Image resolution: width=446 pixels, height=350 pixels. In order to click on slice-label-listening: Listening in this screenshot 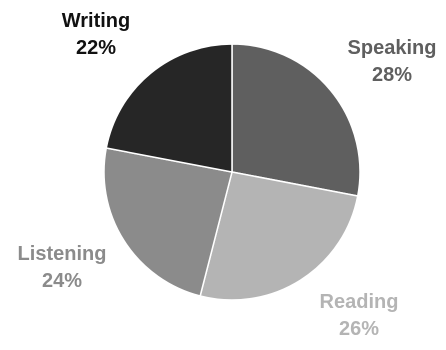, I will do `click(62, 254)`.